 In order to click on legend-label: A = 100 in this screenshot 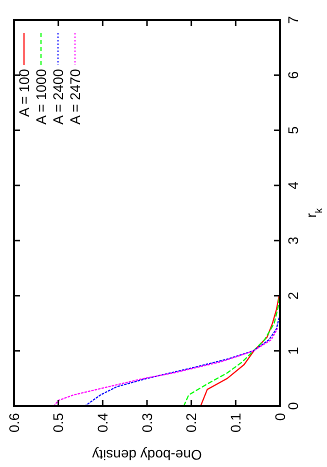, I will do `click(24, 92)`.